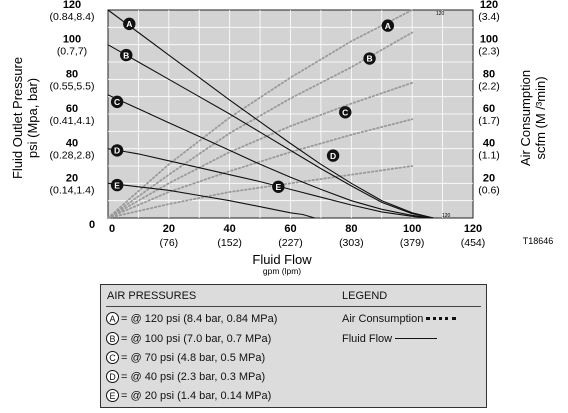 Image resolution: width=568 pixels, height=413 pixels. What do you see at coordinates (72, 190) in the screenshot?
I see `y-left-tick-sublabel: (0.14,1.4)` at bounding box center [72, 190].